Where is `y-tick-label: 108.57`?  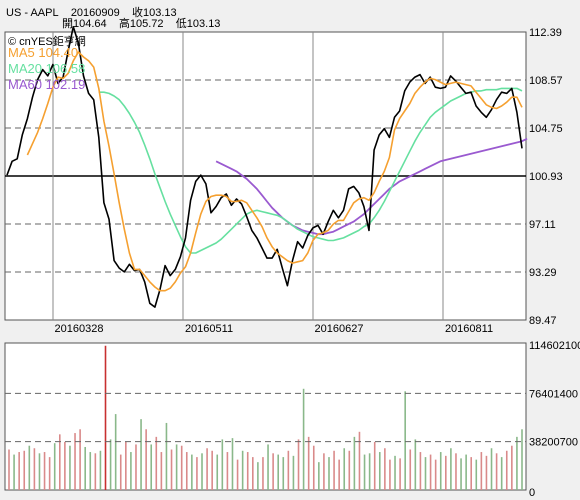 y-tick-label: 108.57 is located at coordinates (546, 81).